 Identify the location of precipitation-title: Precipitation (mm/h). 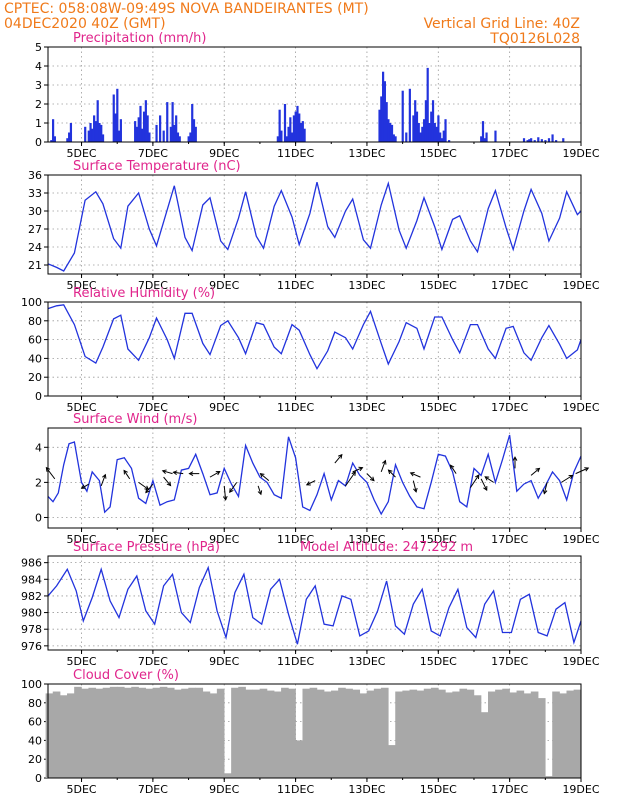
(139, 38).